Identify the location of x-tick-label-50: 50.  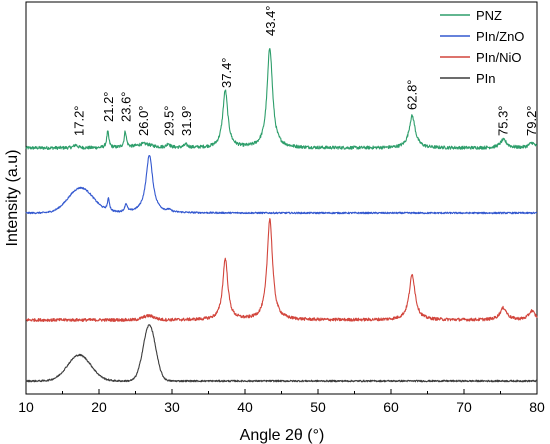
(318, 407).